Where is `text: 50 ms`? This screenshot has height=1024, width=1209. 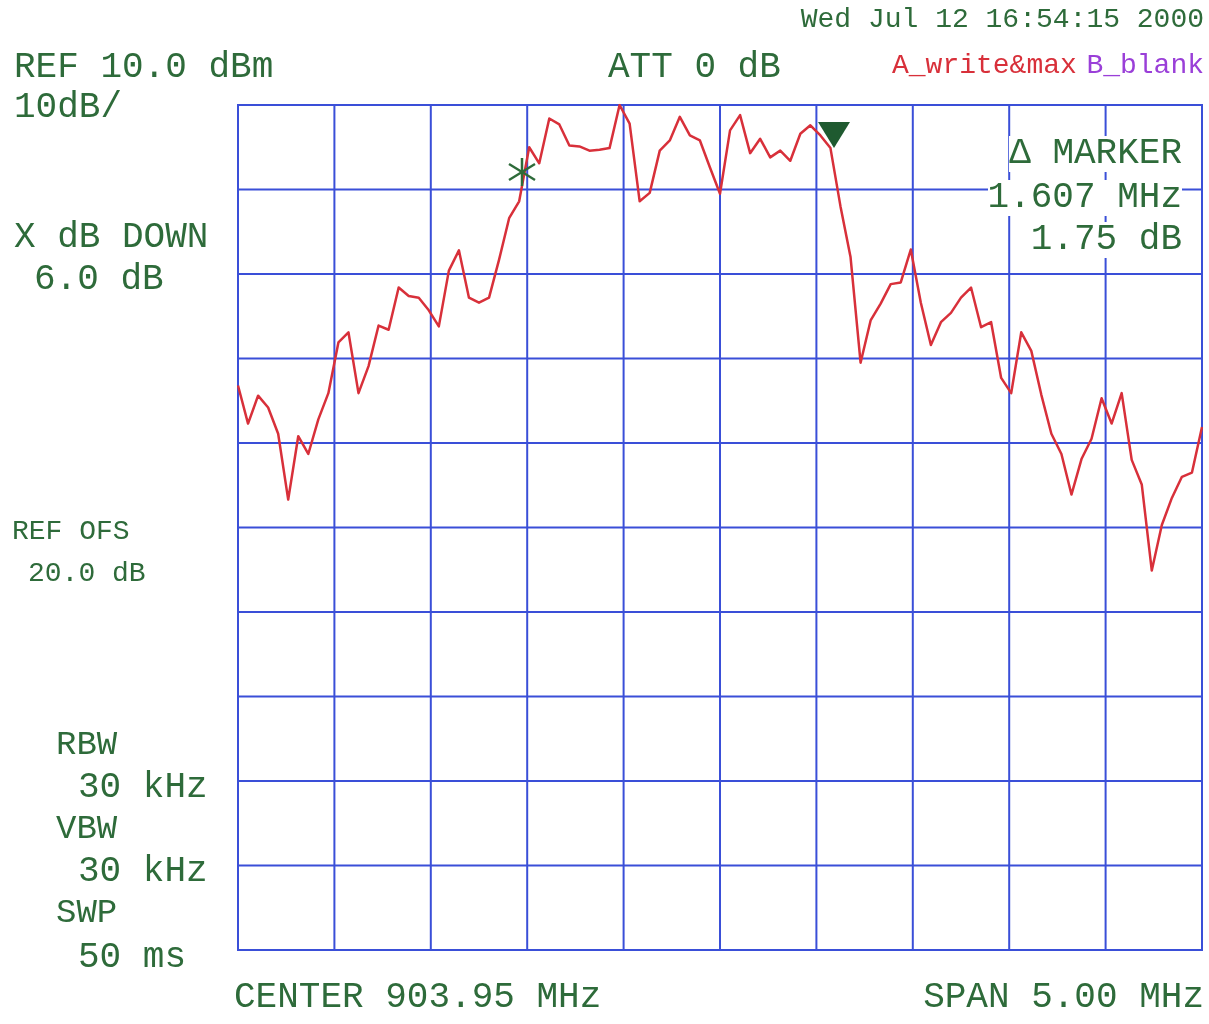 text: 50 ms is located at coordinates (132, 957).